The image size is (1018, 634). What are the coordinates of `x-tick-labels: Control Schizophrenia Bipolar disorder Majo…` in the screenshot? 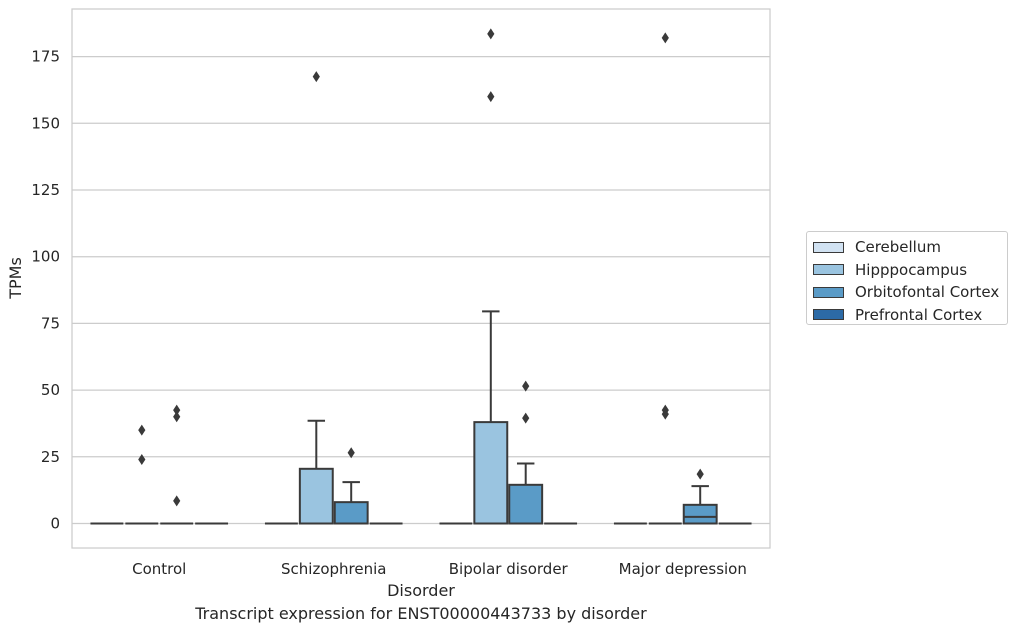 It's located at (439, 569).